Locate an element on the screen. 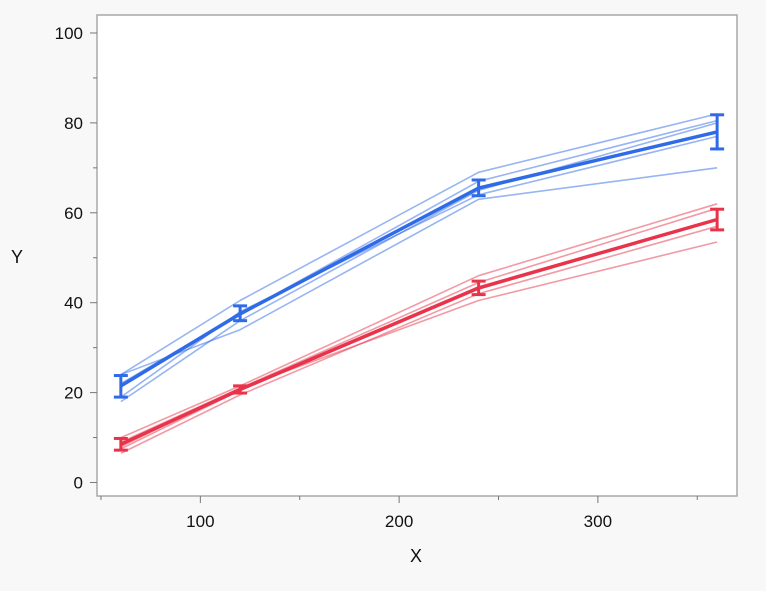 Image resolution: width=766 pixels, height=591 pixels. x-axis-title: X is located at coordinates (416, 556).